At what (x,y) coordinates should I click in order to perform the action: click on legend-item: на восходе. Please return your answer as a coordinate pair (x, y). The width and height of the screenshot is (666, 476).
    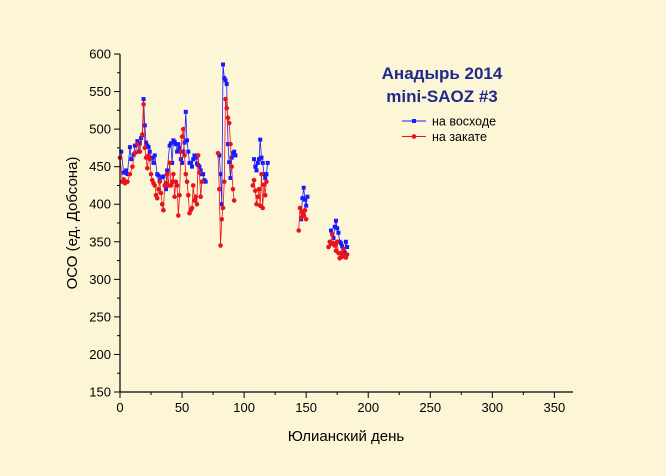
    Looking at the image, I should click on (449, 122).